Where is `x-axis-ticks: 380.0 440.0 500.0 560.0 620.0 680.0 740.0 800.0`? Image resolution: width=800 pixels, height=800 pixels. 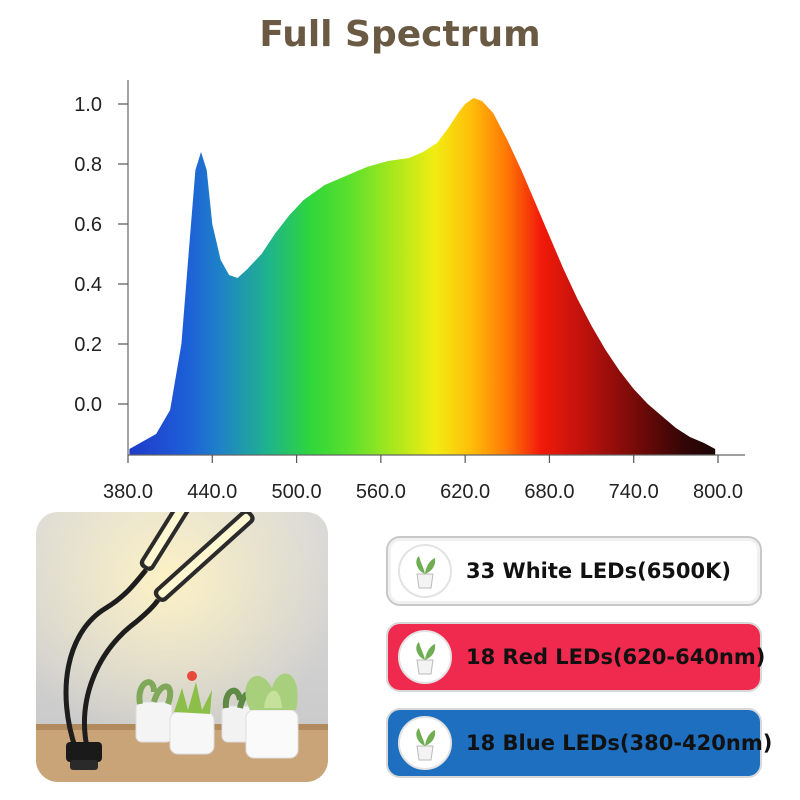 x-axis-ticks: 380.0 440.0 500.0 560.0 620.0 680.0 740.0 800.0 is located at coordinates (423, 479).